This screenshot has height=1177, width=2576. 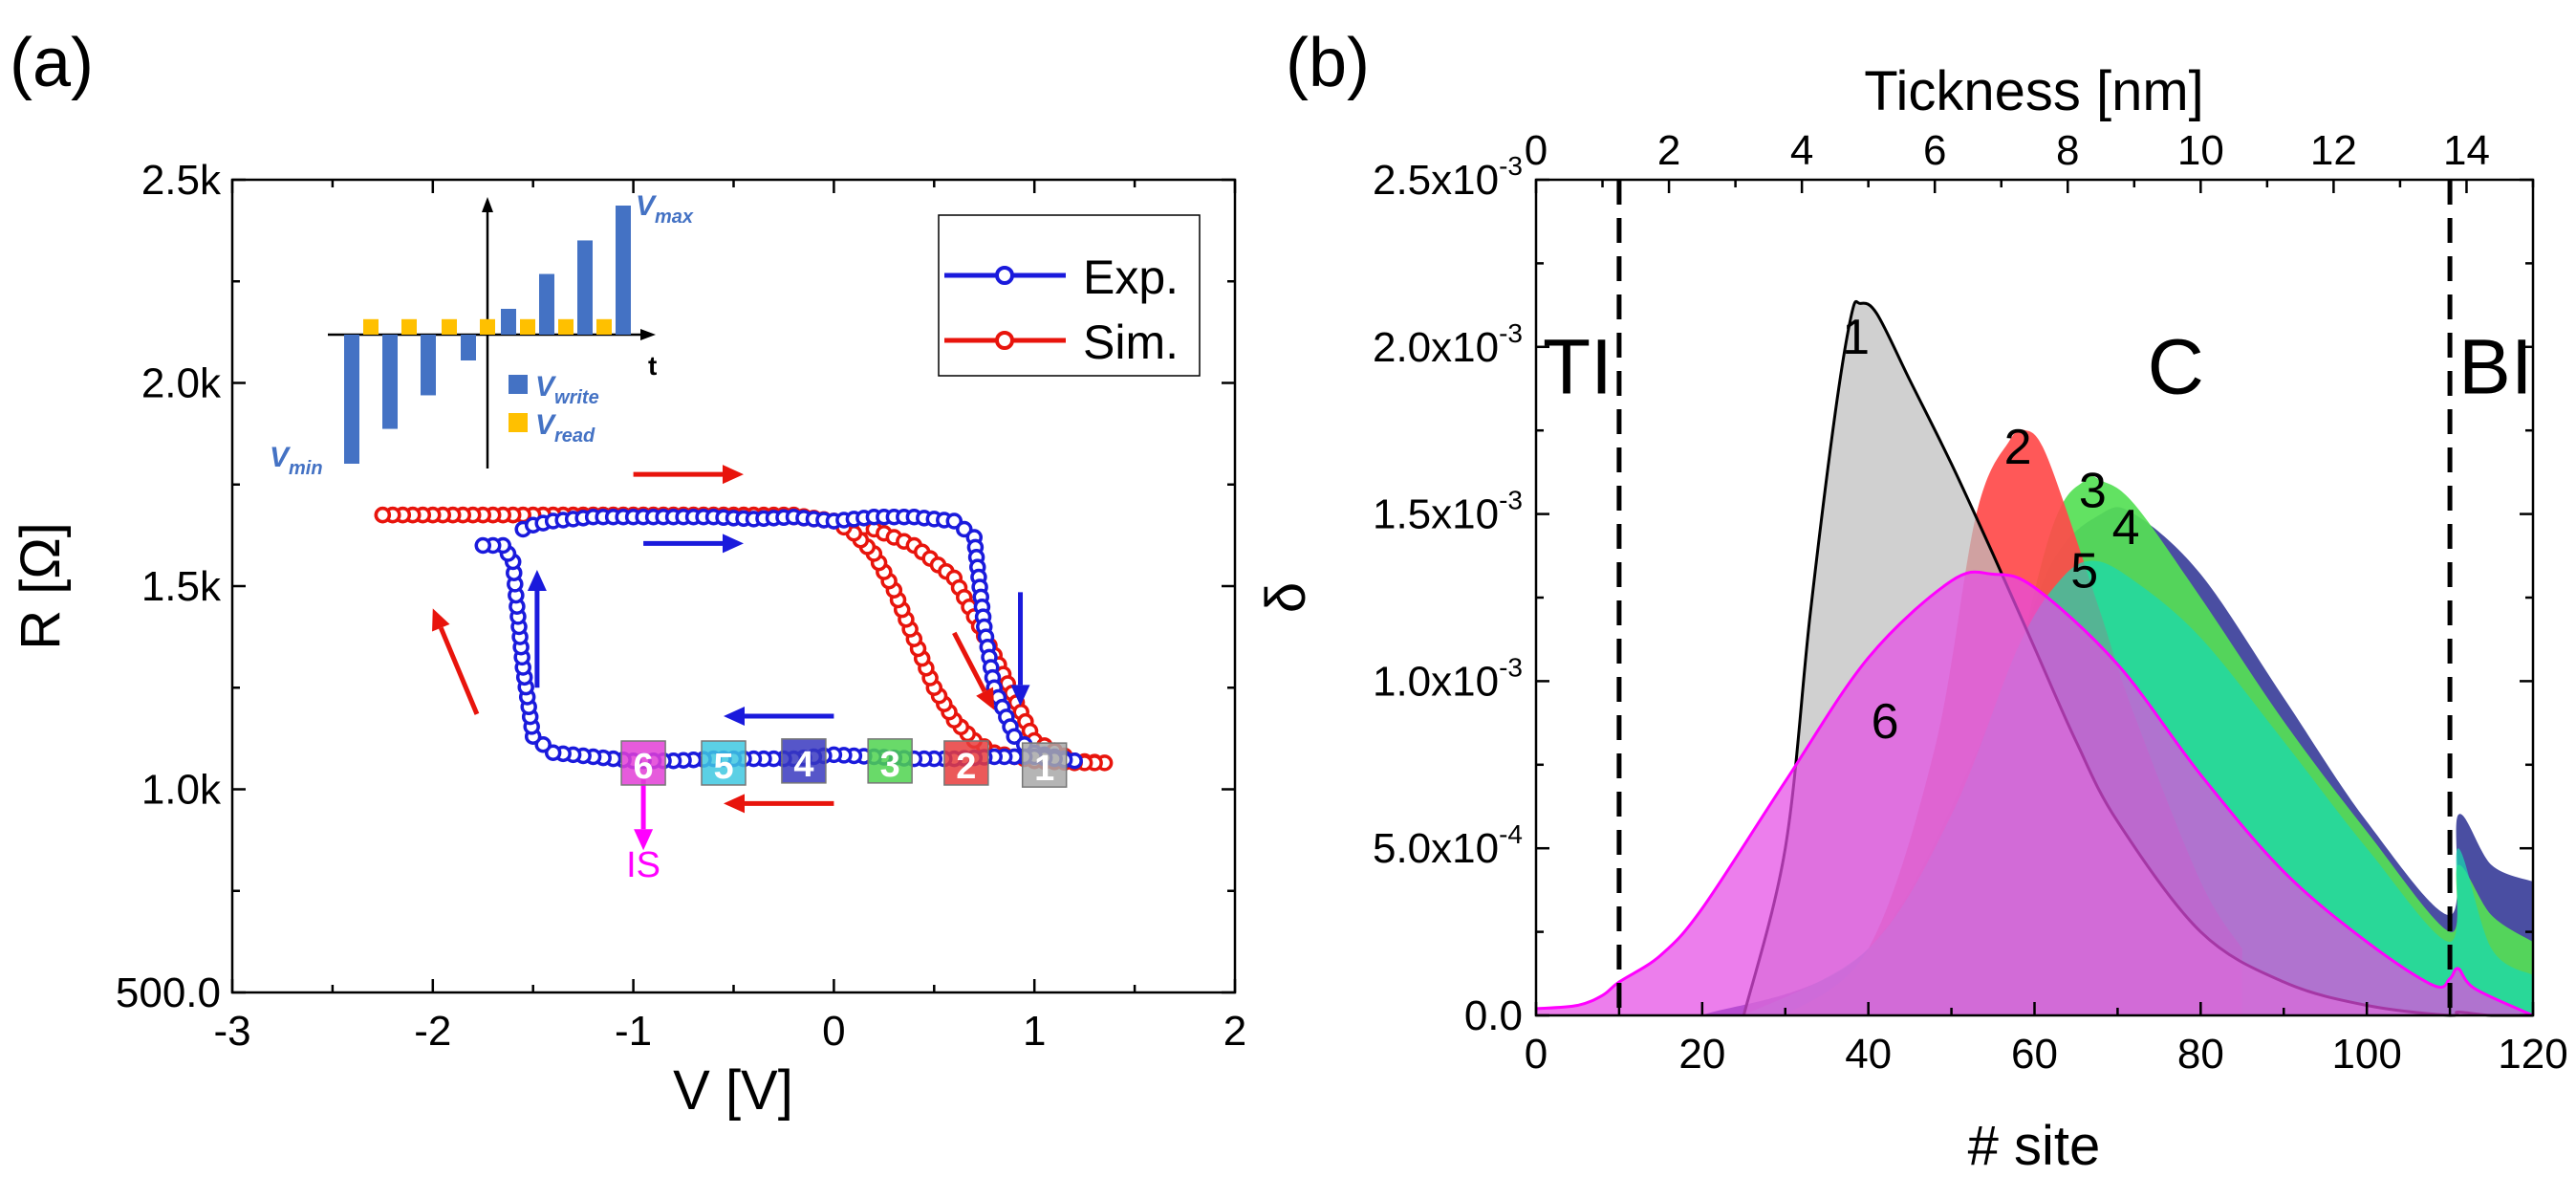 I want to click on inset-vmin-label: Vmin, so click(x=296, y=461).